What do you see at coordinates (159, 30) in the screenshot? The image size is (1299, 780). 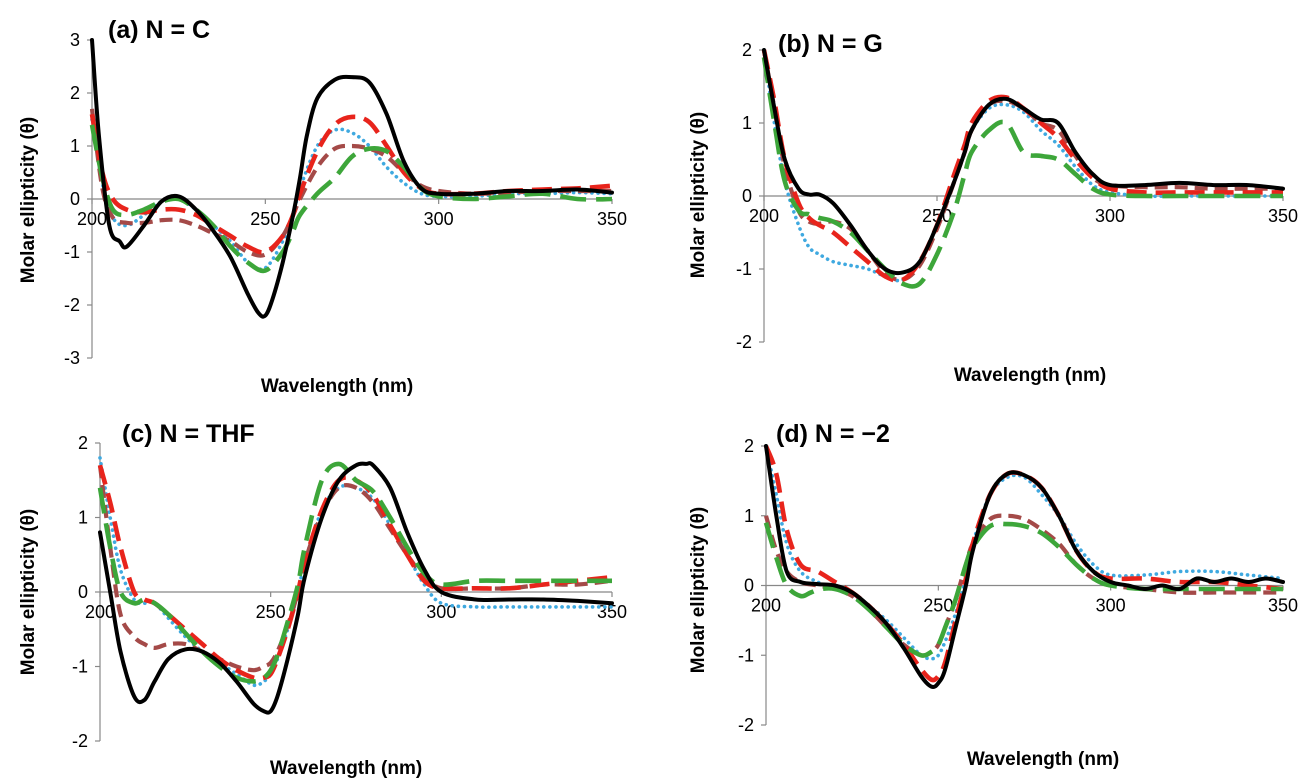 I see `panel-title: (a) N = C` at bounding box center [159, 30].